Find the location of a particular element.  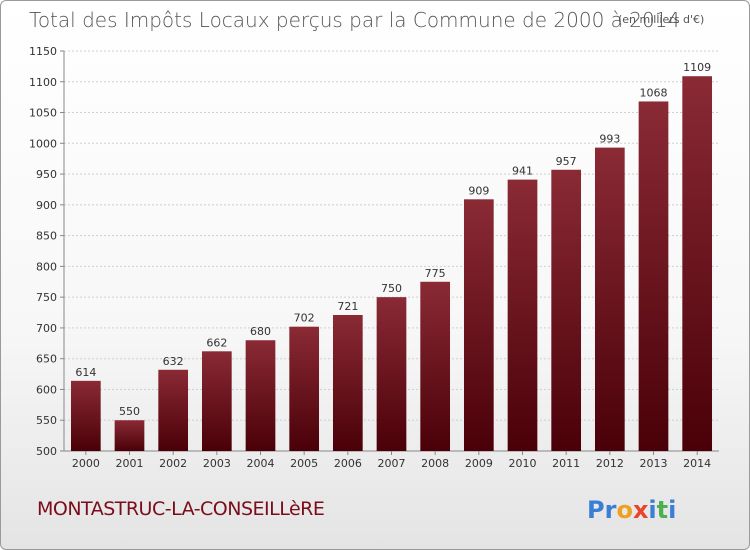

bar-value-label: 909 is located at coordinates (478, 190).